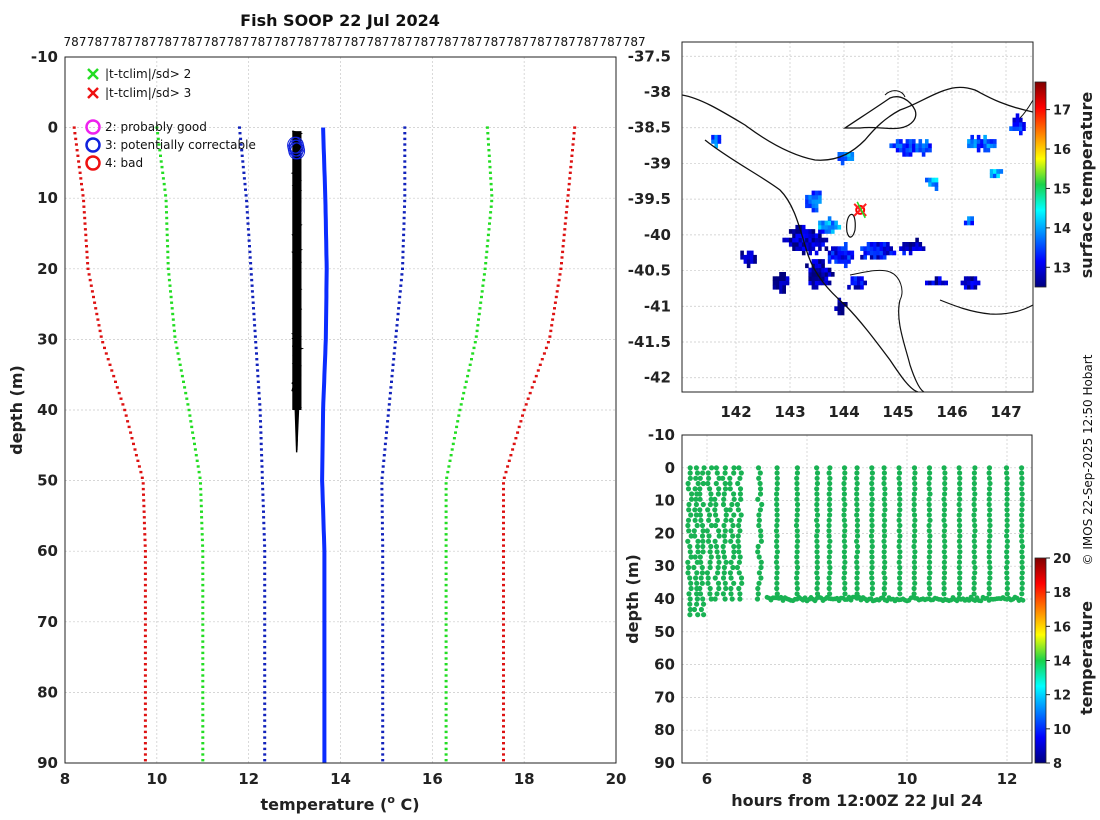 The height and width of the screenshot is (820, 1100). I want to click on colorbar-tick-label: 14, so click(1062, 229).